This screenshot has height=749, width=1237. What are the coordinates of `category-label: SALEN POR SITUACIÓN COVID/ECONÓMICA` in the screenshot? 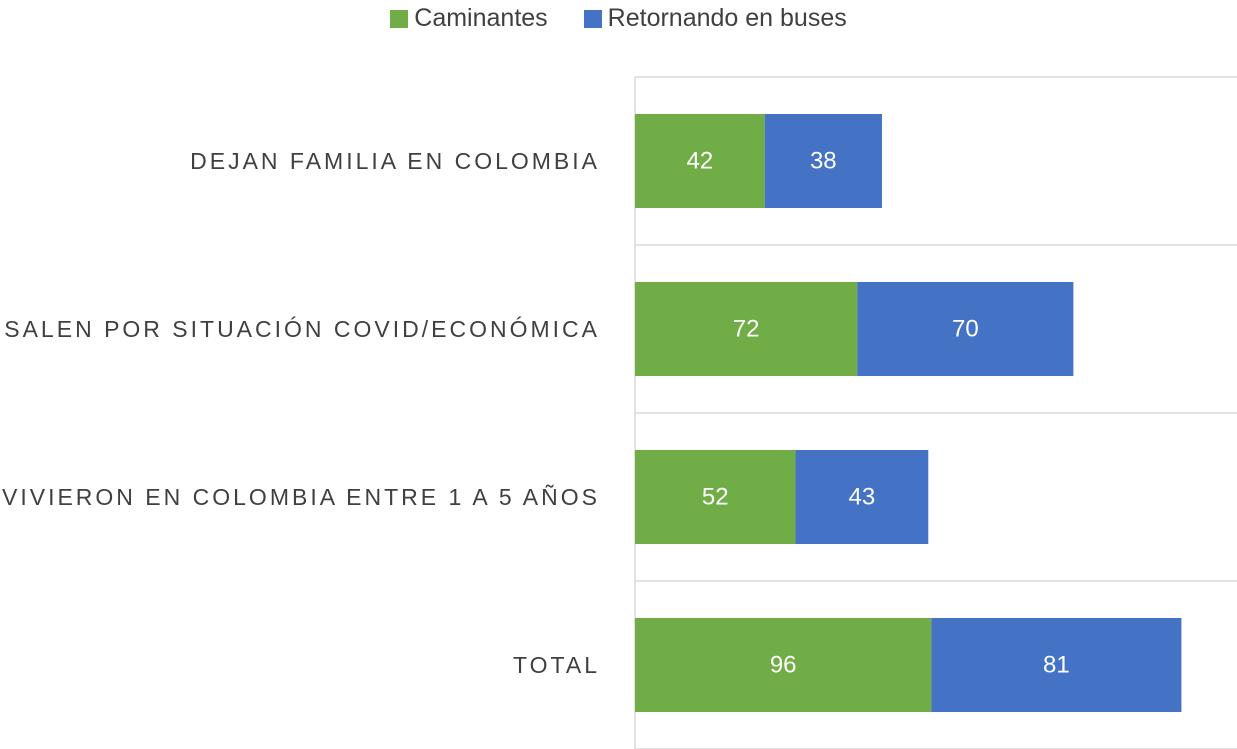 It's located at (302, 329).